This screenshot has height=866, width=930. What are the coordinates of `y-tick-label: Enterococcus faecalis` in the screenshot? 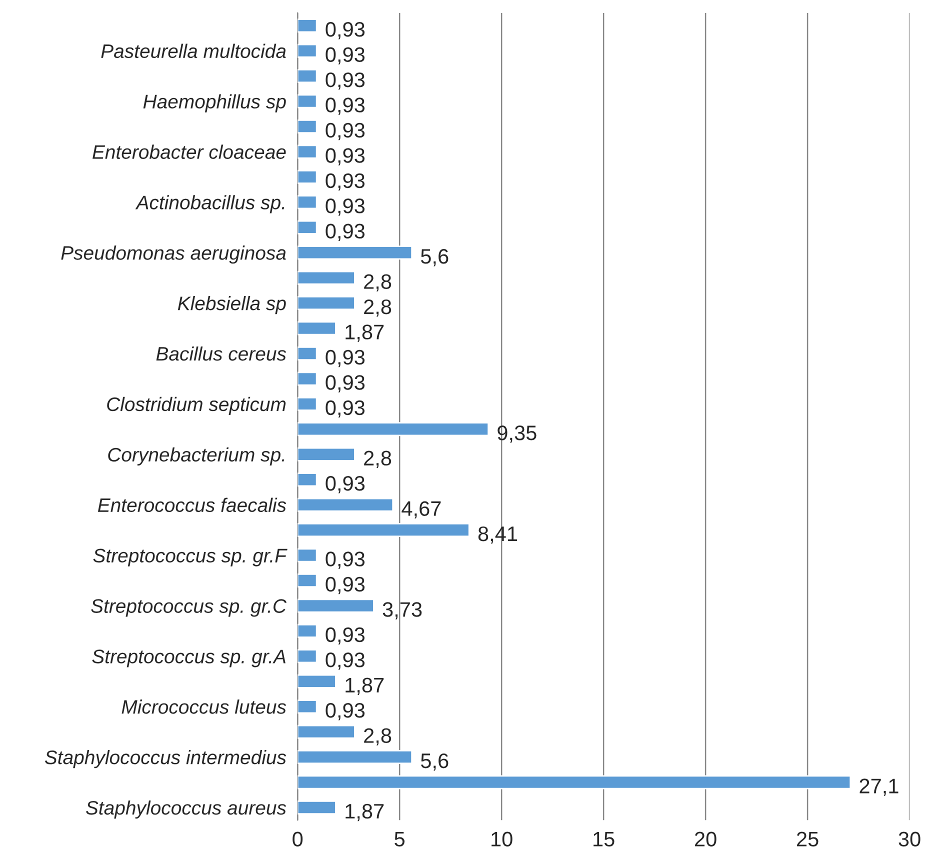 It's located at (192, 505).